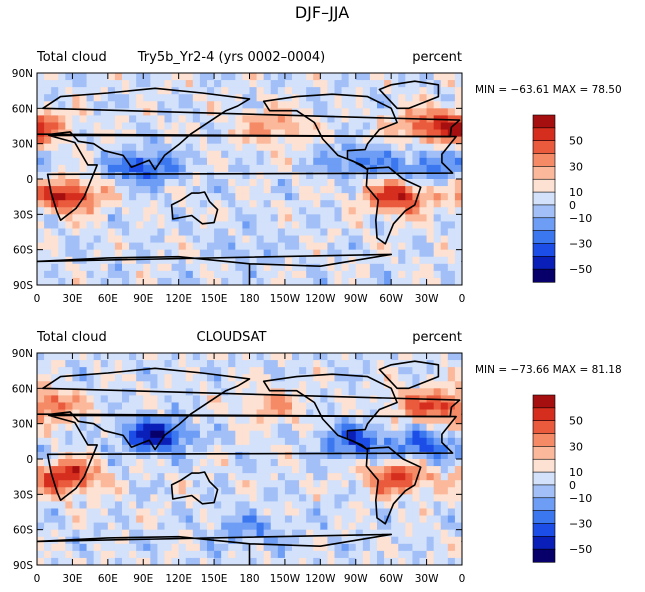  I want to click on x-tick-label: 120E, so click(178, 579).